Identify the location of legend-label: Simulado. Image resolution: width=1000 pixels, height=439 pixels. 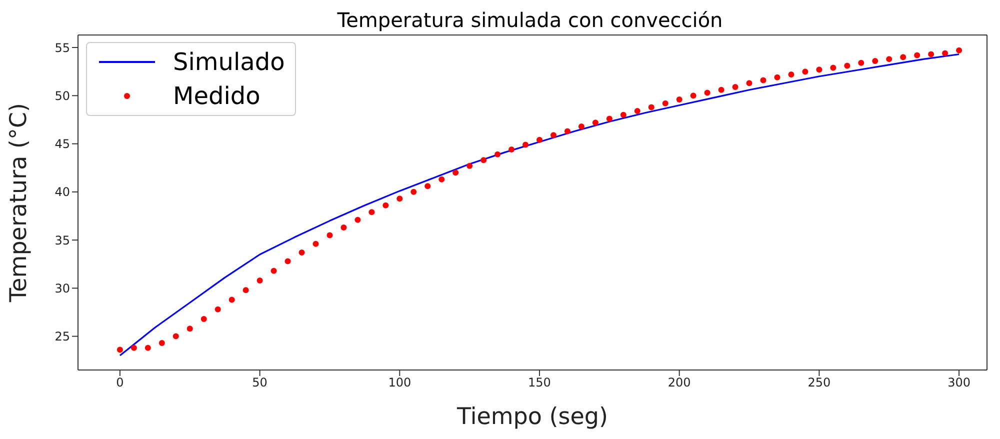
(229, 62).